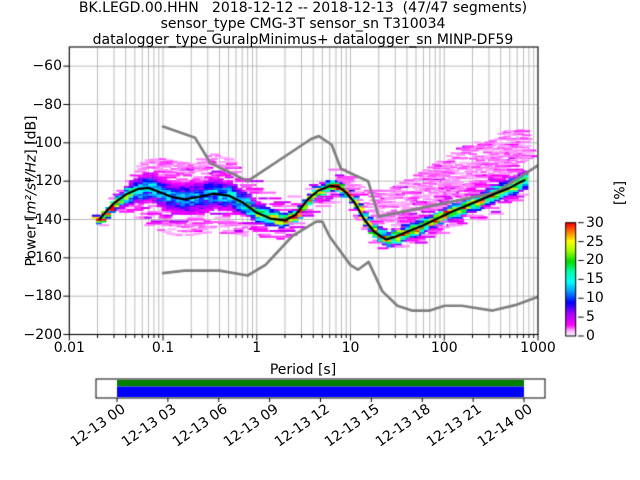 Image resolution: width=640 pixels, height=480 pixels. I want to click on colorbar-tick-label: 30, so click(595, 222).